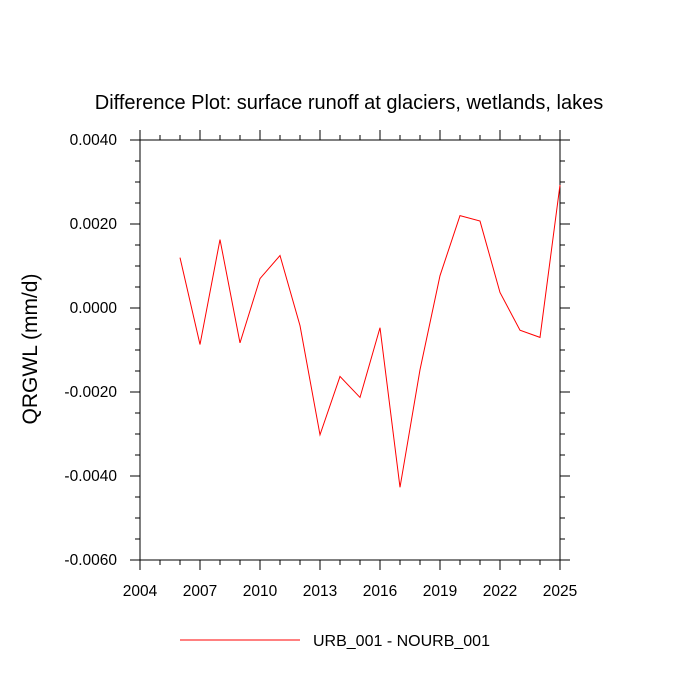 The height and width of the screenshot is (700, 700). Describe the element at coordinates (94, 140) in the screenshot. I see `y-tick-label: 0.0040` at that location.